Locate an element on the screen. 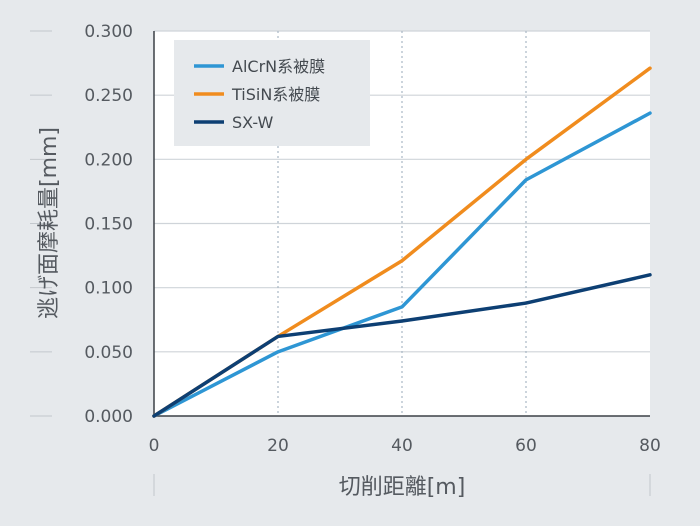 Image resolution: width=700 pixels, height=526 pixels. x-tick-label: 40 is located at coordinates (402, 446).